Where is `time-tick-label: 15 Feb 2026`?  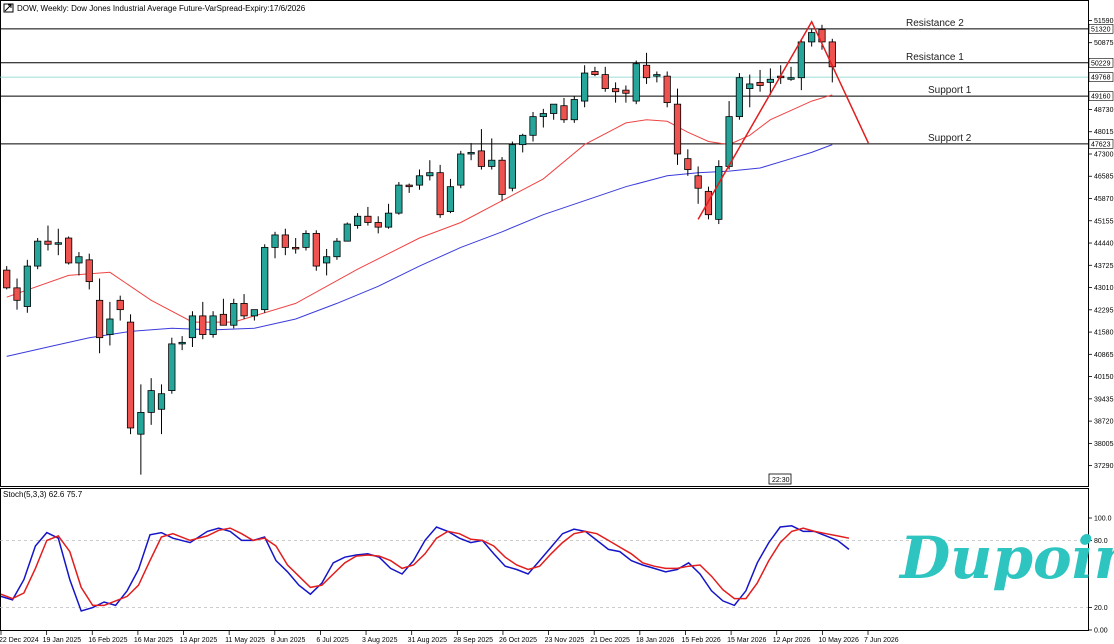
time-tick-label: 15 Feb 2026 is located at coordinates (700, 640).